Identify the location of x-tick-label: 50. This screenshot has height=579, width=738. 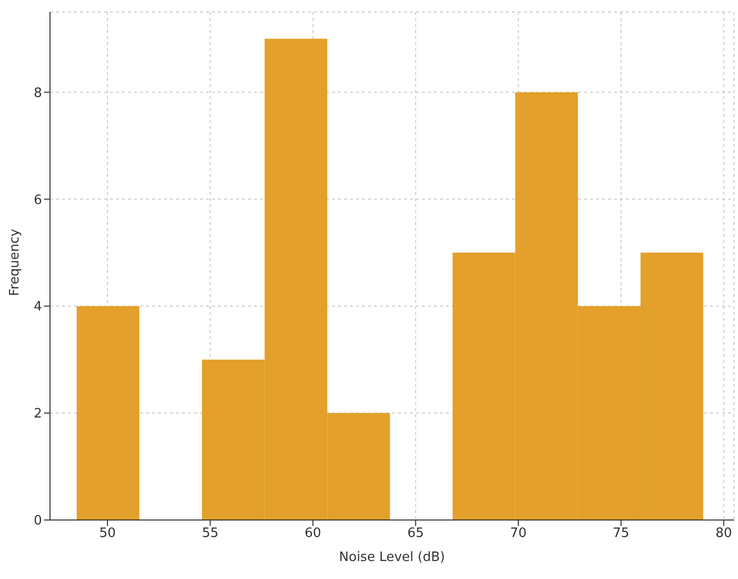
(107, 534).